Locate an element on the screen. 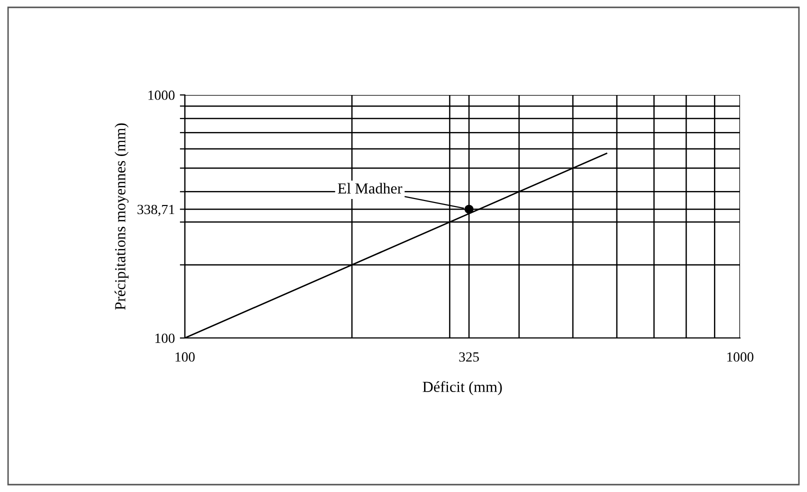  y-tick-label: 338,71 is located at coordinates (156, 210).